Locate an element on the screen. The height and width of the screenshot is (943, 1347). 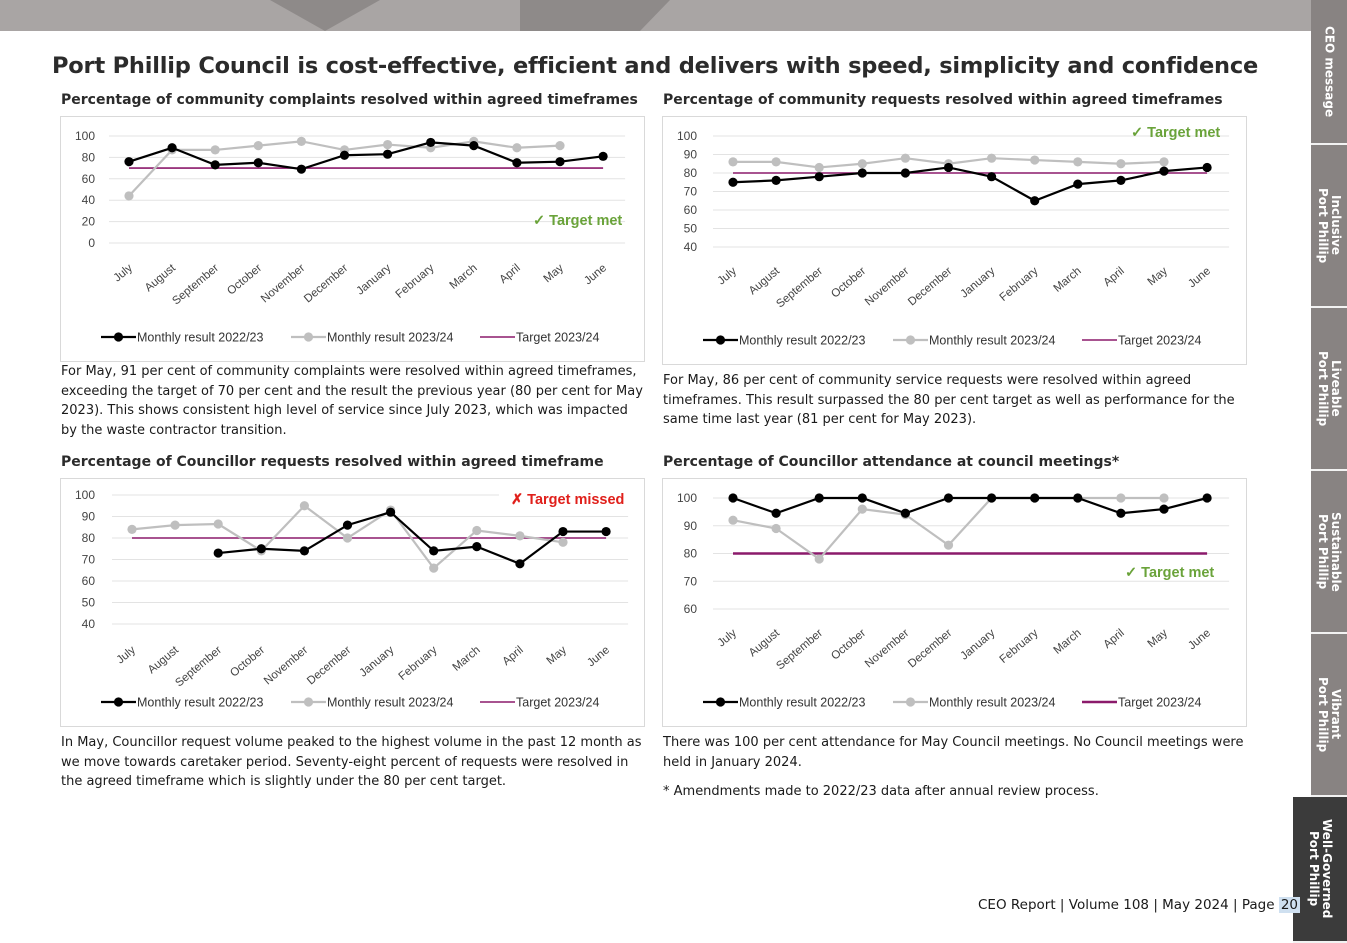
tab-well-governed: Well-Governed Port Phillip is located at coordinates (1320, 870).